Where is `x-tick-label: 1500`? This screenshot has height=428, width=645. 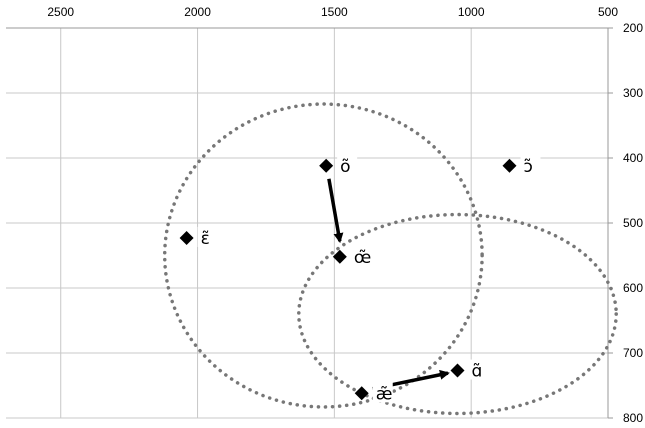
x-tick-label: 1500 is located at coordinates (334, 12).